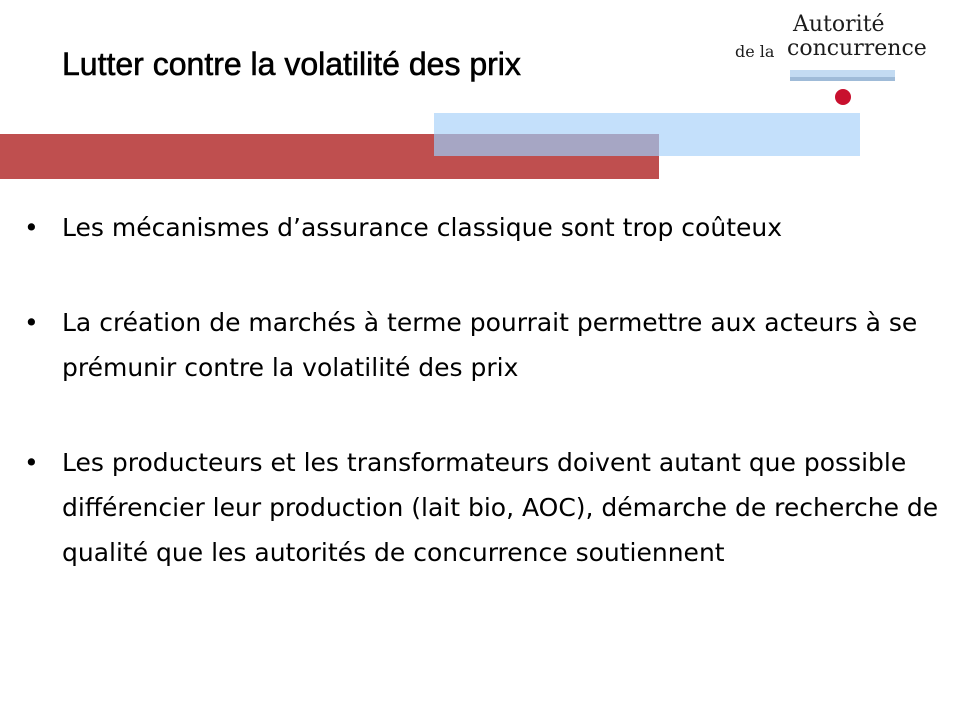  What do you see at coordinates (291, 64) in the screenshot?
I see `slide-title: Lutter contre la volatilité des prix` at bounding box center [291, 64].